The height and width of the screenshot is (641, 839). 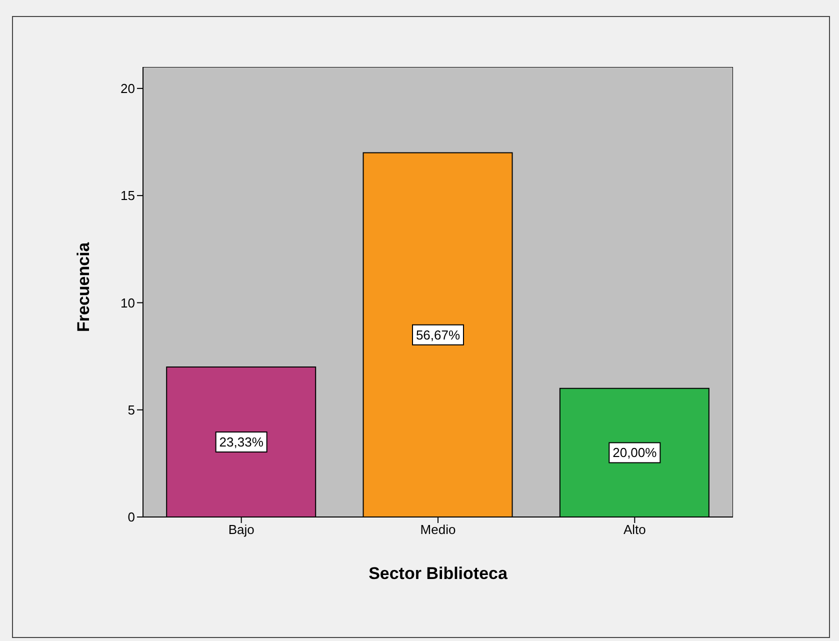 I want to click on annotation: 56,67%, so click(x=438, y=334).